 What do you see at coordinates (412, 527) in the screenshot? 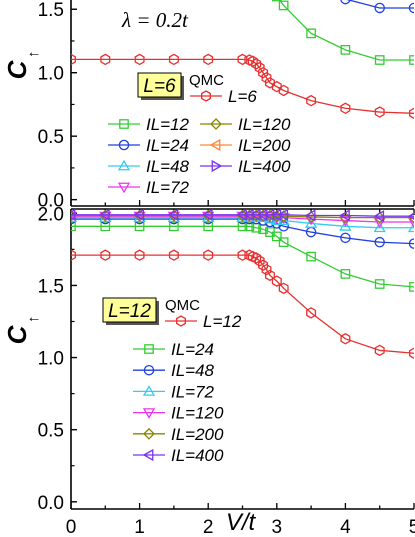
I see `x-tick-label: 5` at bounding box center [412, 527].